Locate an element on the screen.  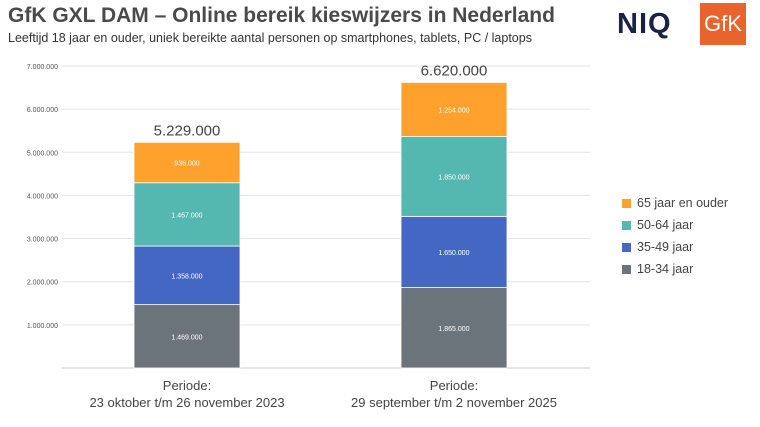
data-label: 936.000 is located at coordinates (186, 164).